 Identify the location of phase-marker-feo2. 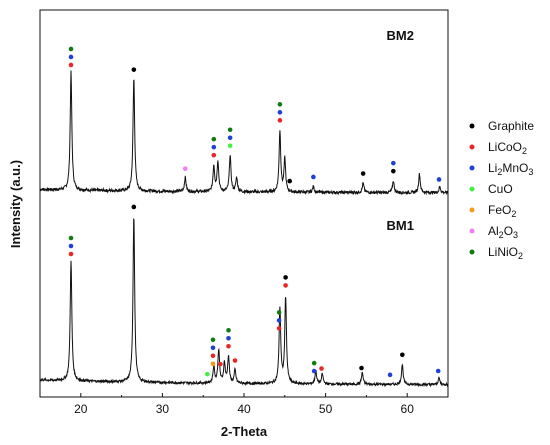
(213, 364).